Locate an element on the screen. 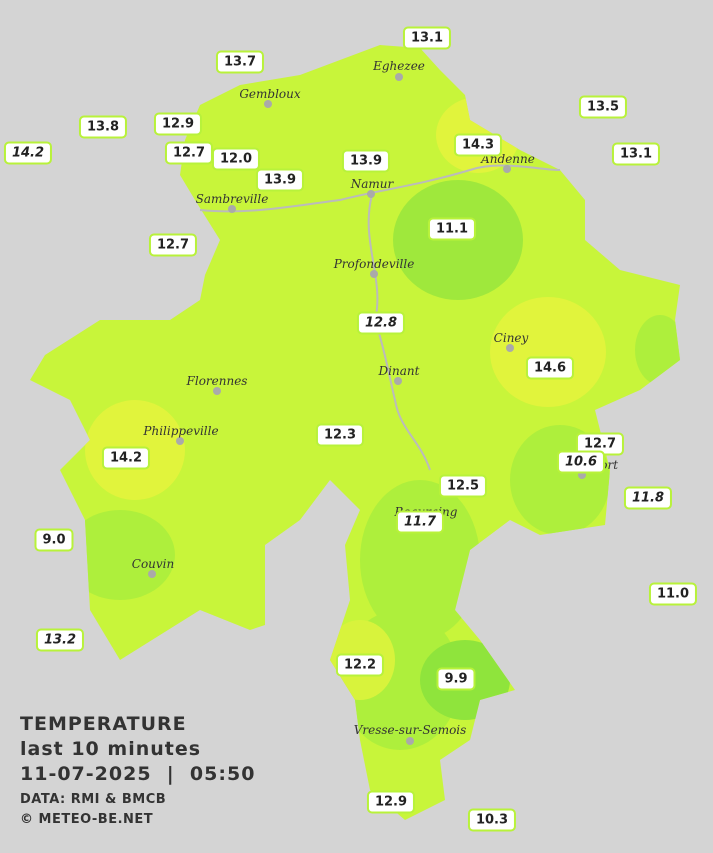  town-label: Gembloux is located at coordinates (270, 94).